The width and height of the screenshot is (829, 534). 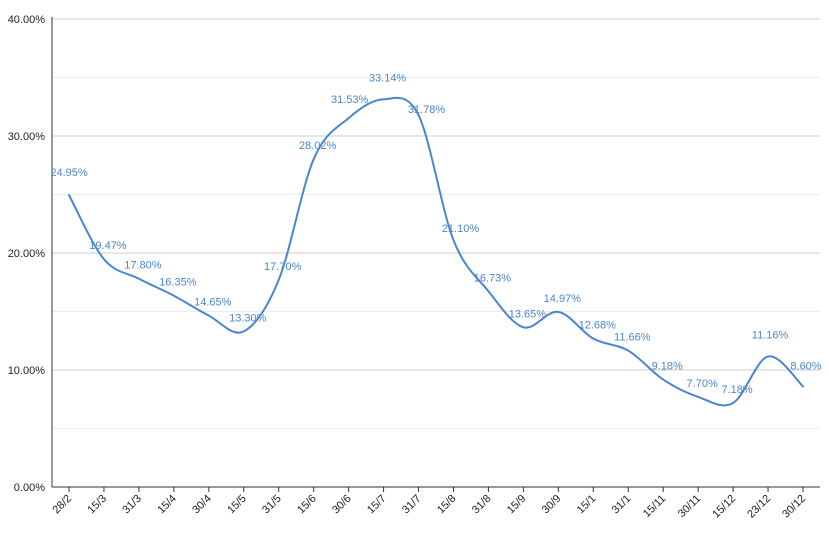 I want to click on x-tick-label: 31/7, so click(x=412, y=505).